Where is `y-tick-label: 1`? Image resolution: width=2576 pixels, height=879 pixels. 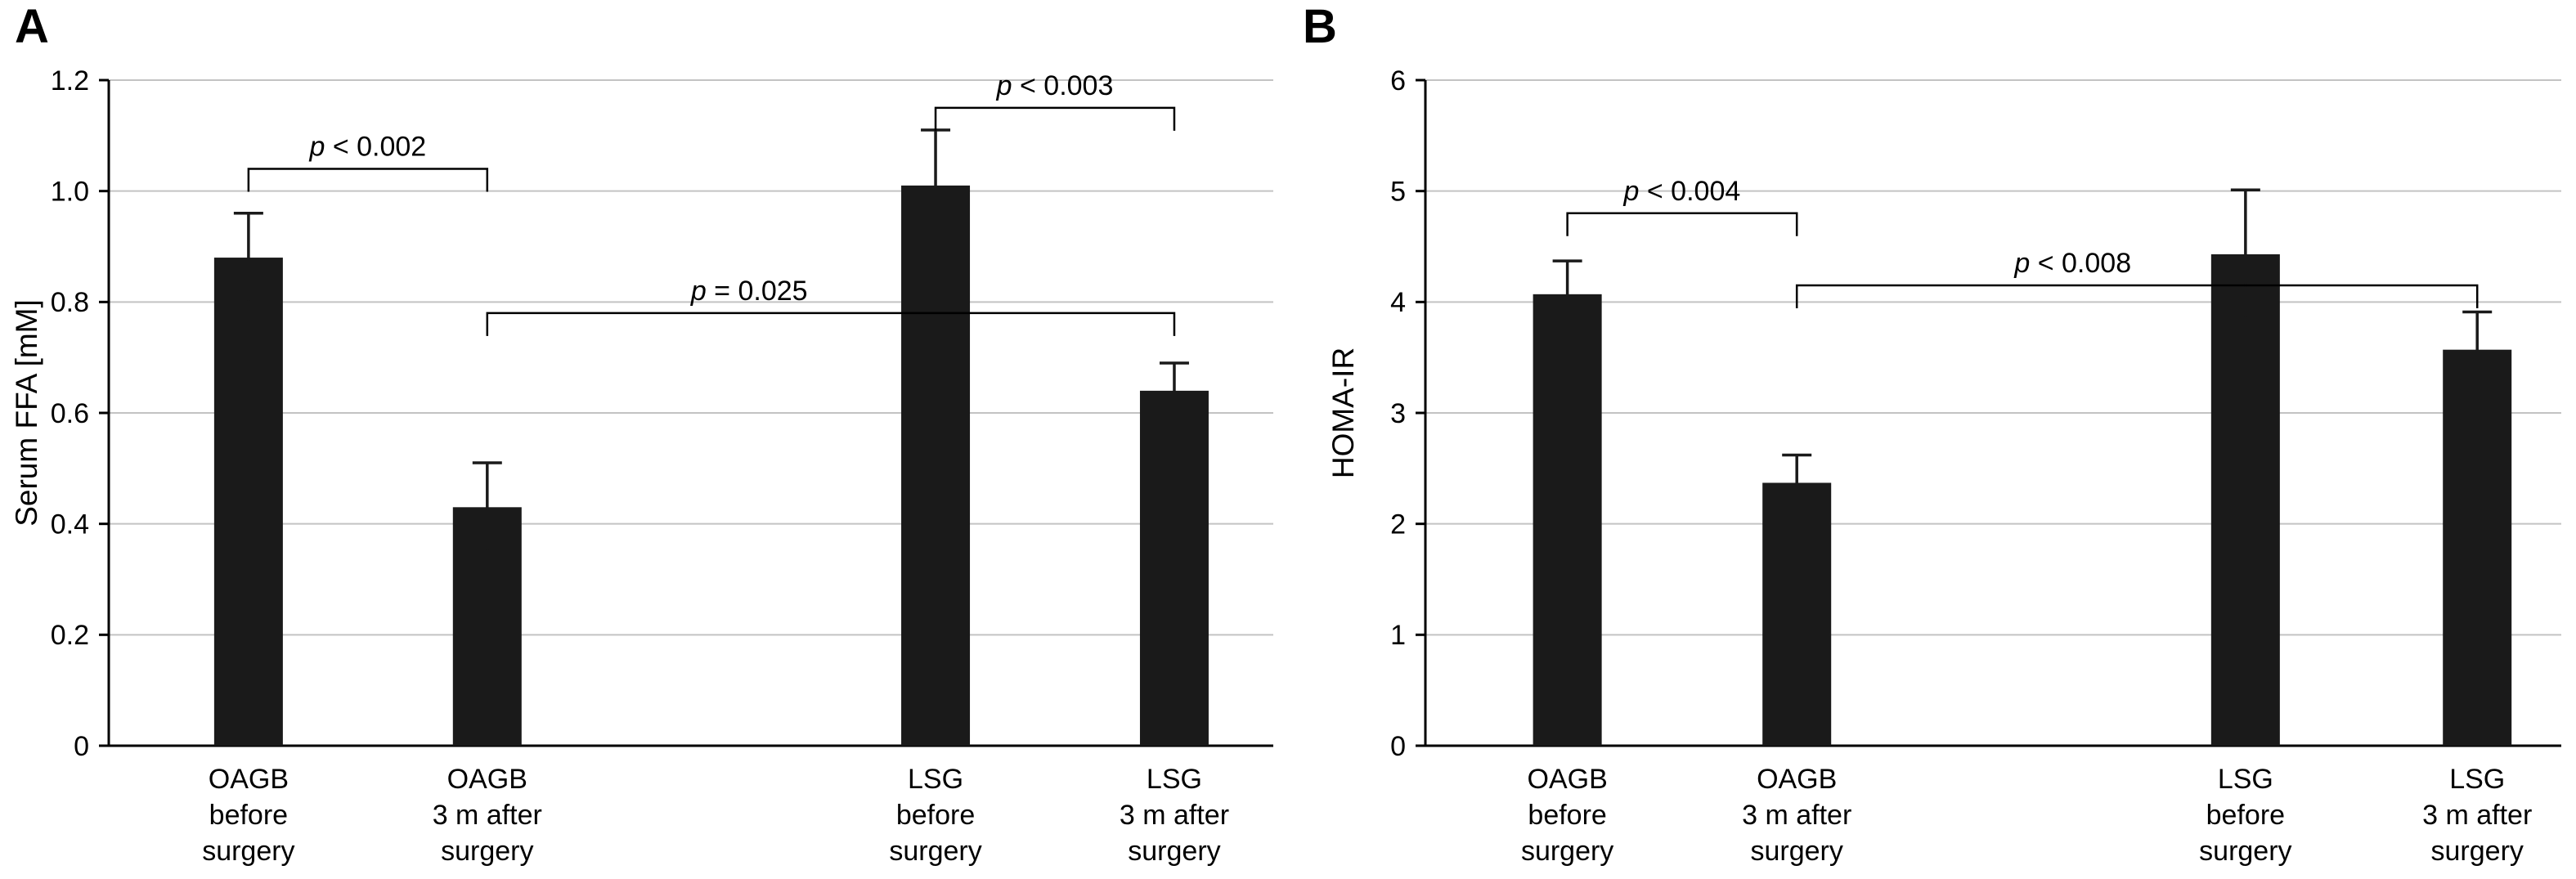 y-tick-label: 1 is located at coordinates (1398, 635).